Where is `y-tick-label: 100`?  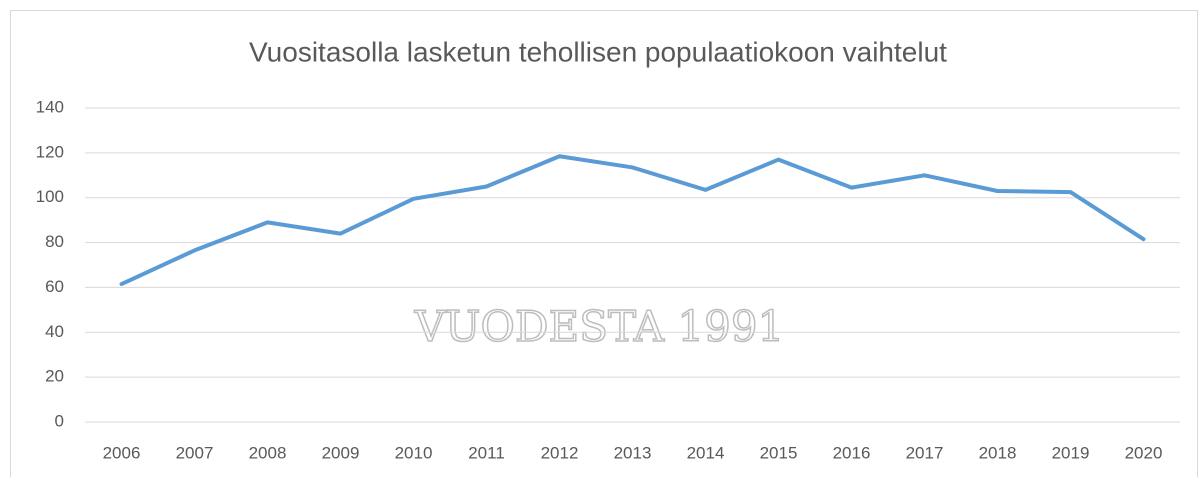 y-tick-label: 100 is located at coordinates (50, 196).